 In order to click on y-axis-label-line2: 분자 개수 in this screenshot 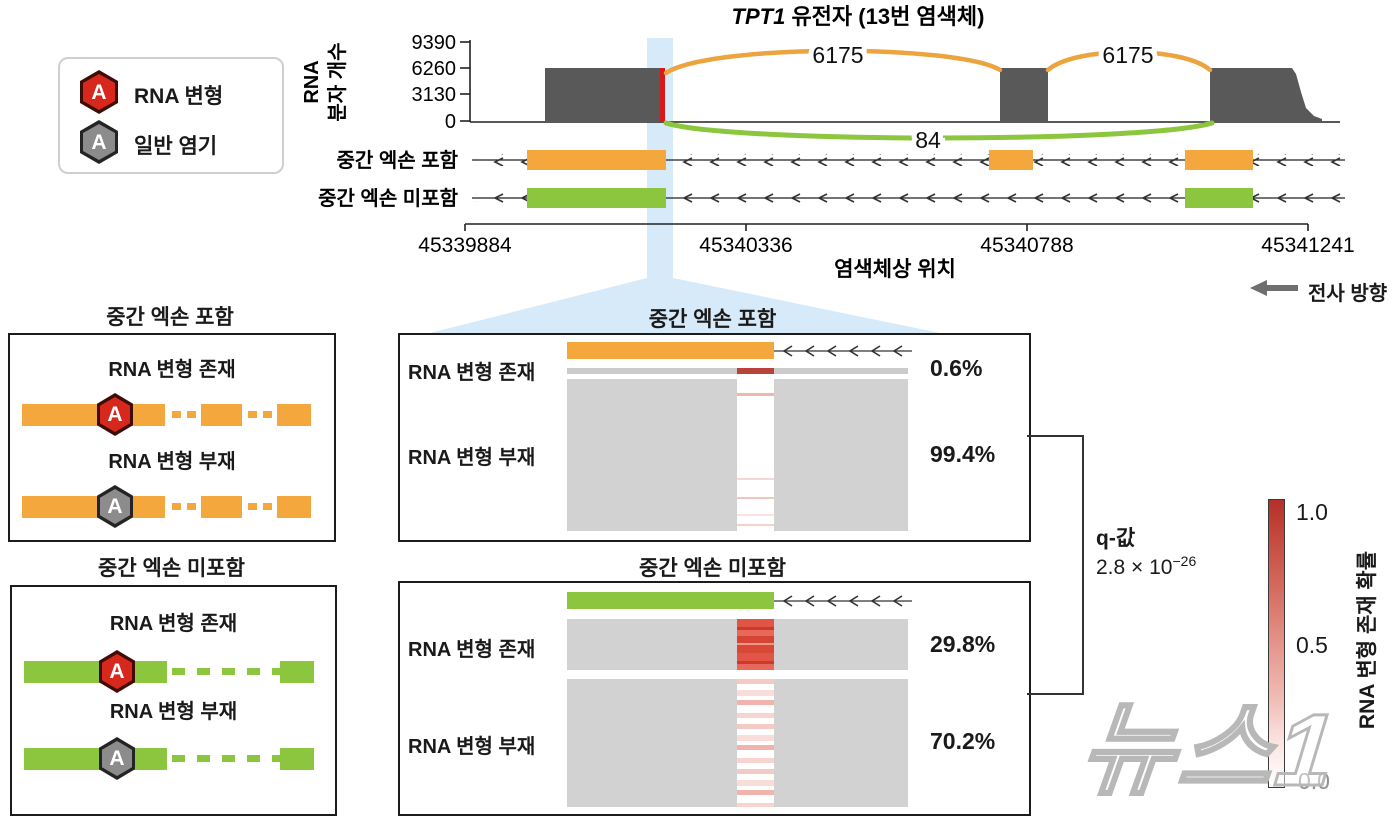, I will do `click(337, 81)`.